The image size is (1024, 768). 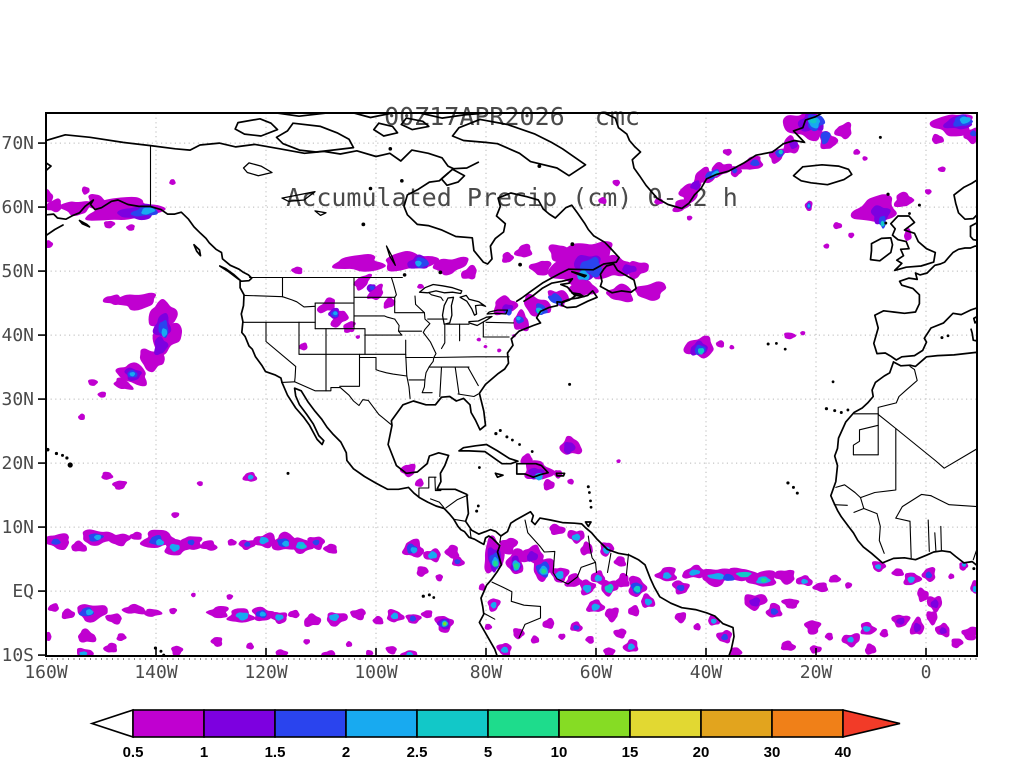 I want to click on lon-tick-label: 40W, so click(x=706, y=672).